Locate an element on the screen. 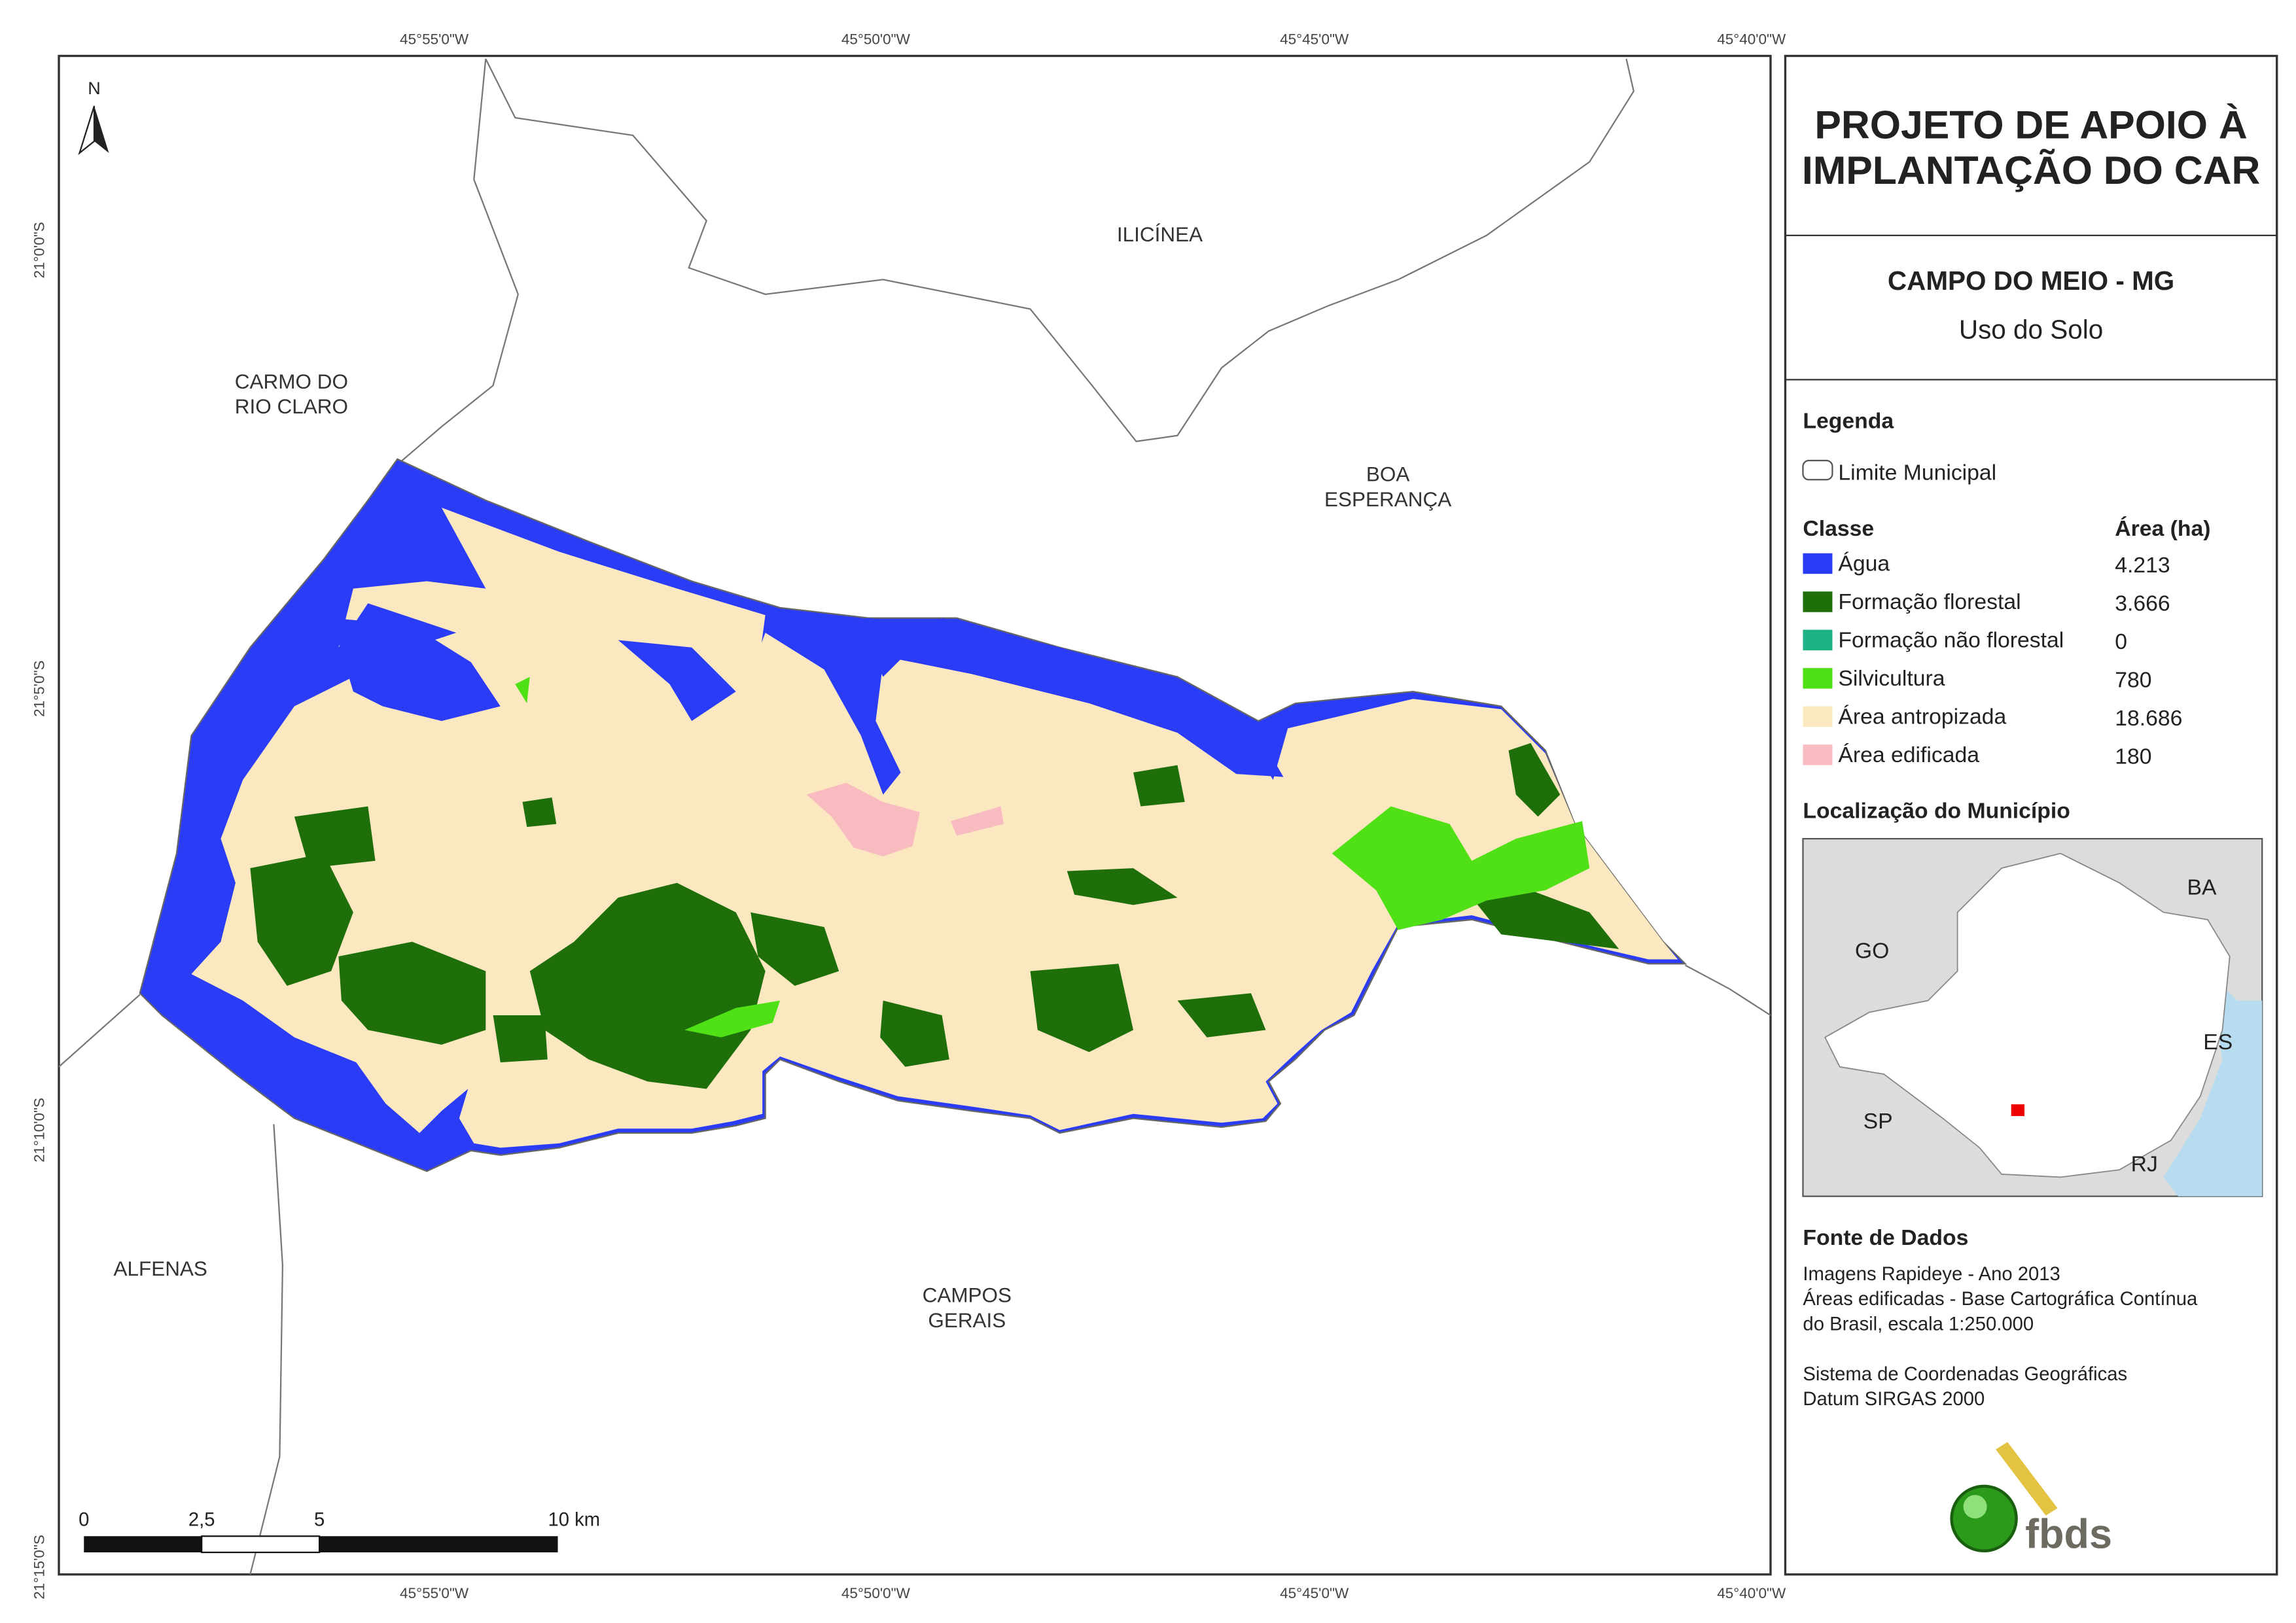  legend-class: Formação não florestal is located at coordinates (1951, 641).